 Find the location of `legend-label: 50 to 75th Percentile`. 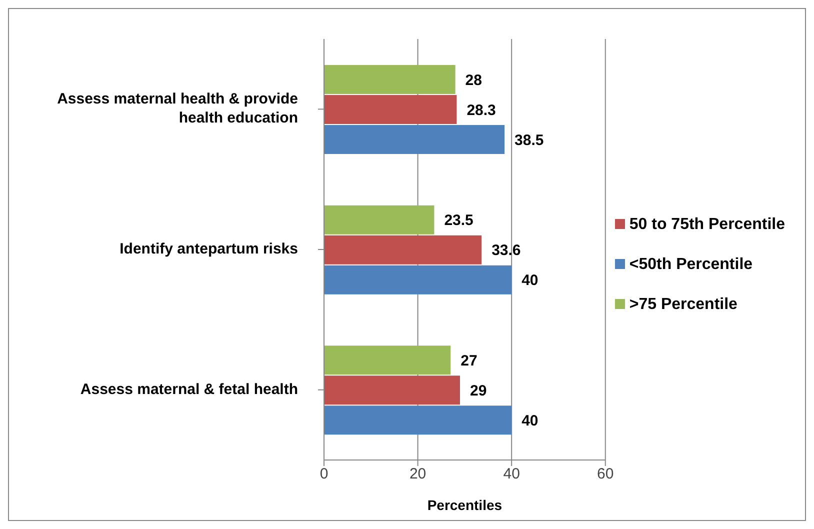

legend-label: 50 to 75th Percentile is located at coordinates (707, 224).